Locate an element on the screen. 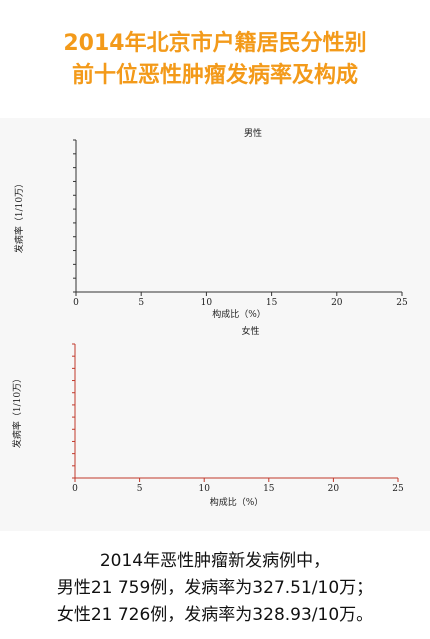 This screenshot has width=430, height=639. chart-1-x-tick-label: 15 is located at coordinates (272, 303).